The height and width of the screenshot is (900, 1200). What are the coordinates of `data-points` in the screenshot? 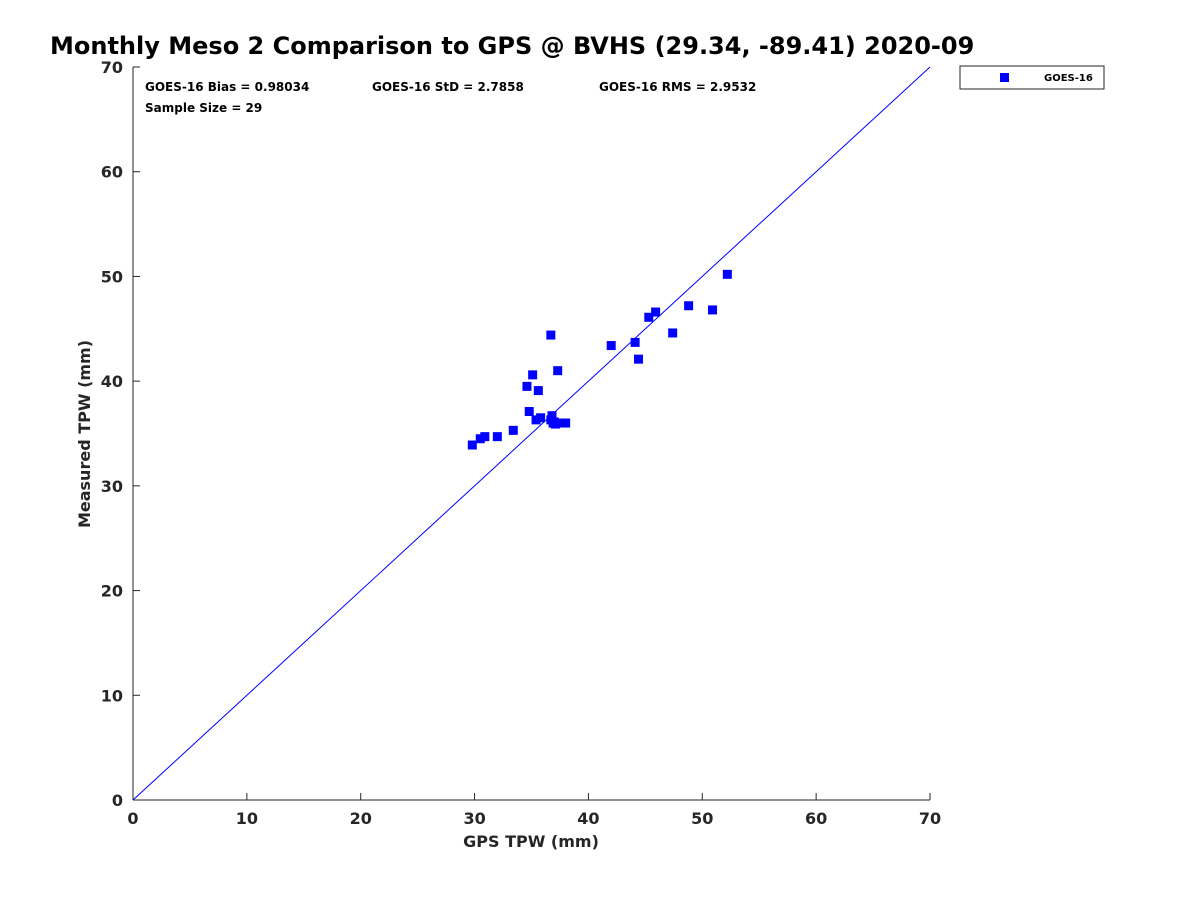 It's located at (599, 359).